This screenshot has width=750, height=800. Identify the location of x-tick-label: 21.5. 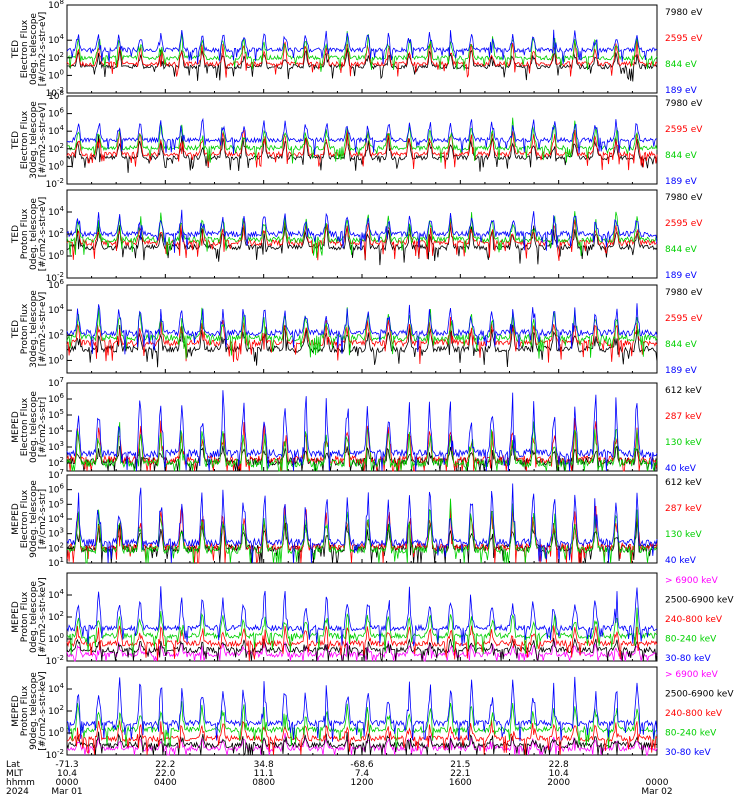
(460, 765).